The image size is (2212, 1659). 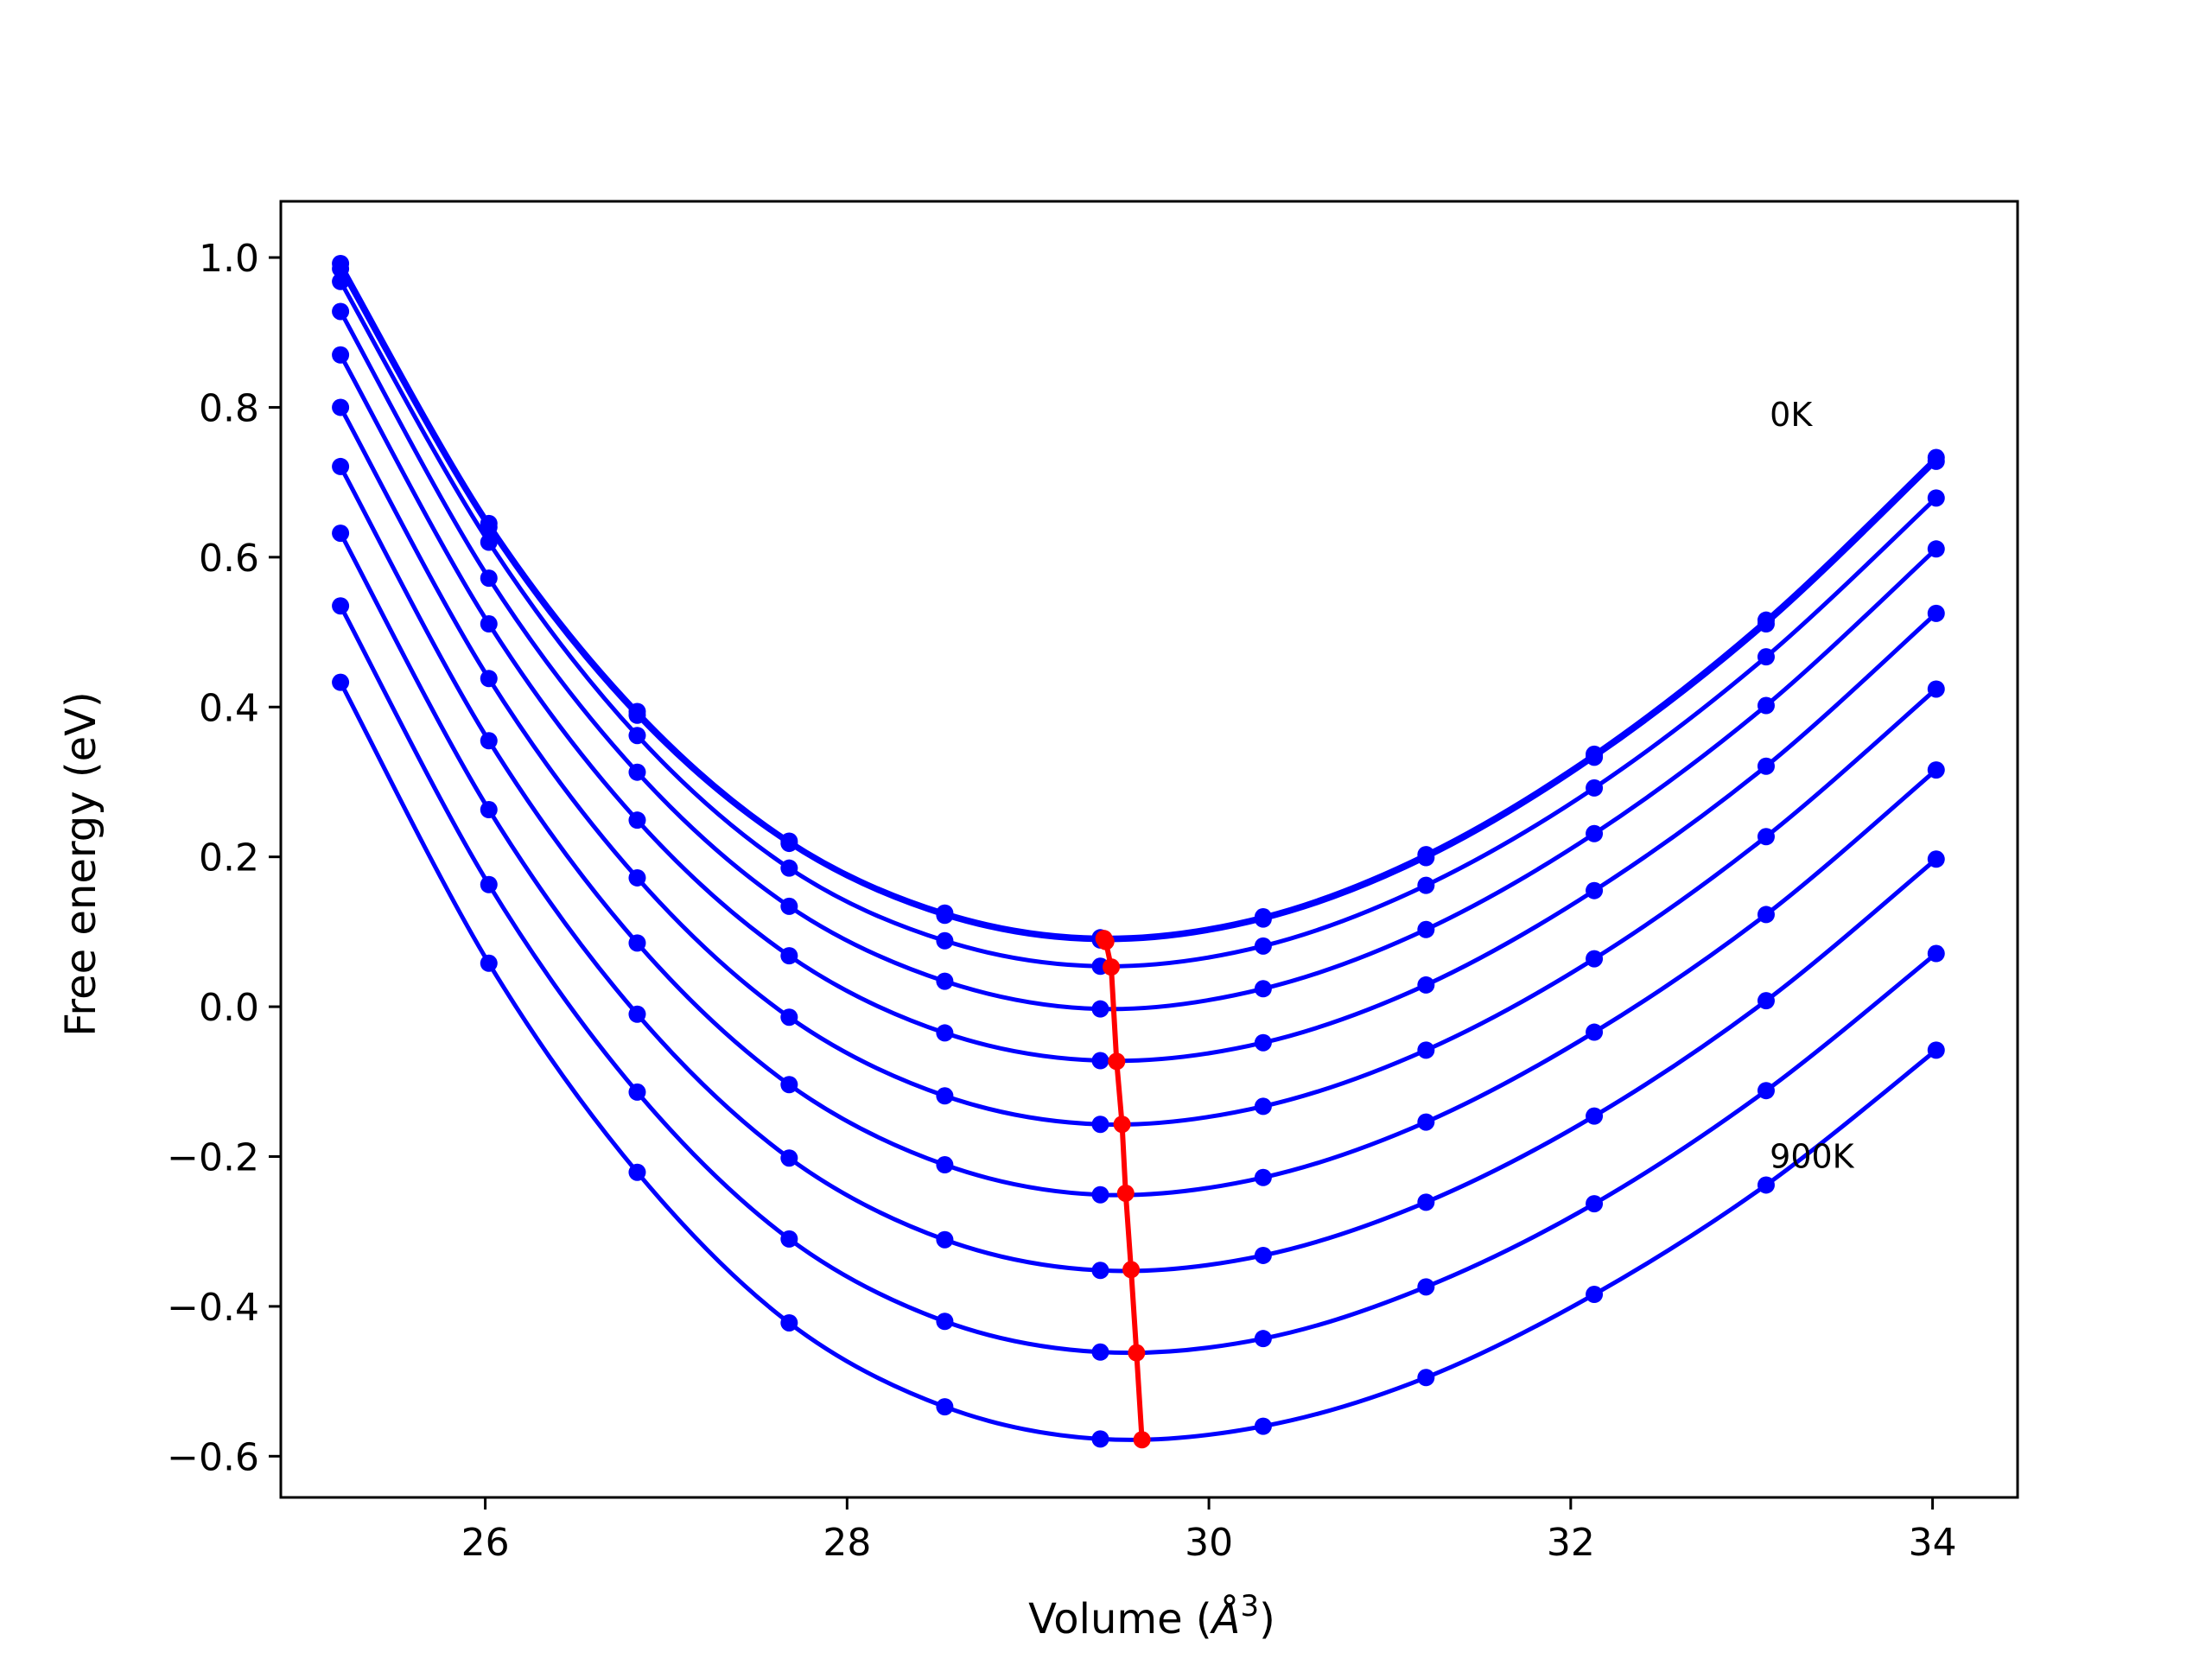 I want to click on annotations: 0K 900K, so click(x=1812, y=785).